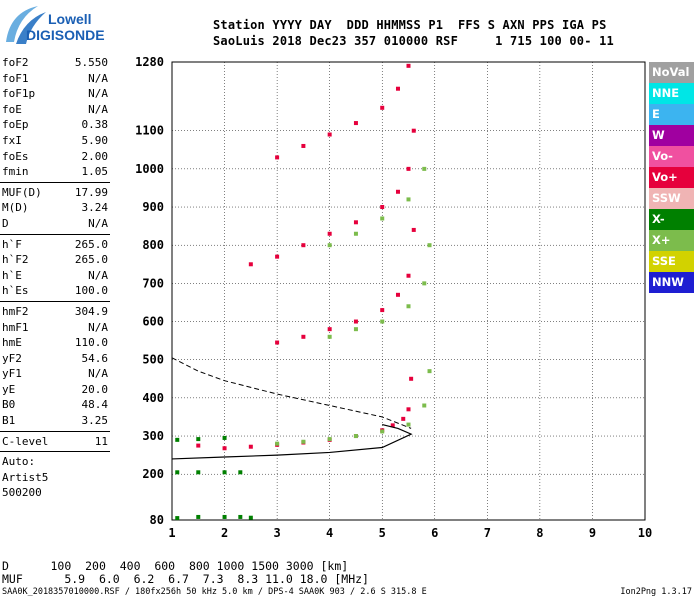 The image size is (700, 600). What do you see at coordinates (12, 374) in the screenshot?
I see `param-name: yF1` at bounding box center [12, 374].